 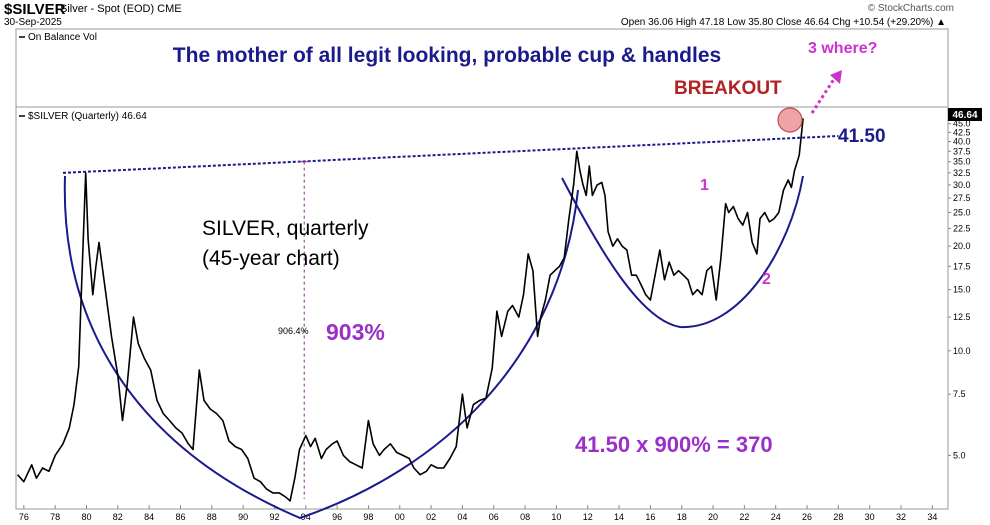 What do you see at coordinates (713, 517) in the screenshot?
I see `x-tick-label: 20` at bounding box center [713, 517].